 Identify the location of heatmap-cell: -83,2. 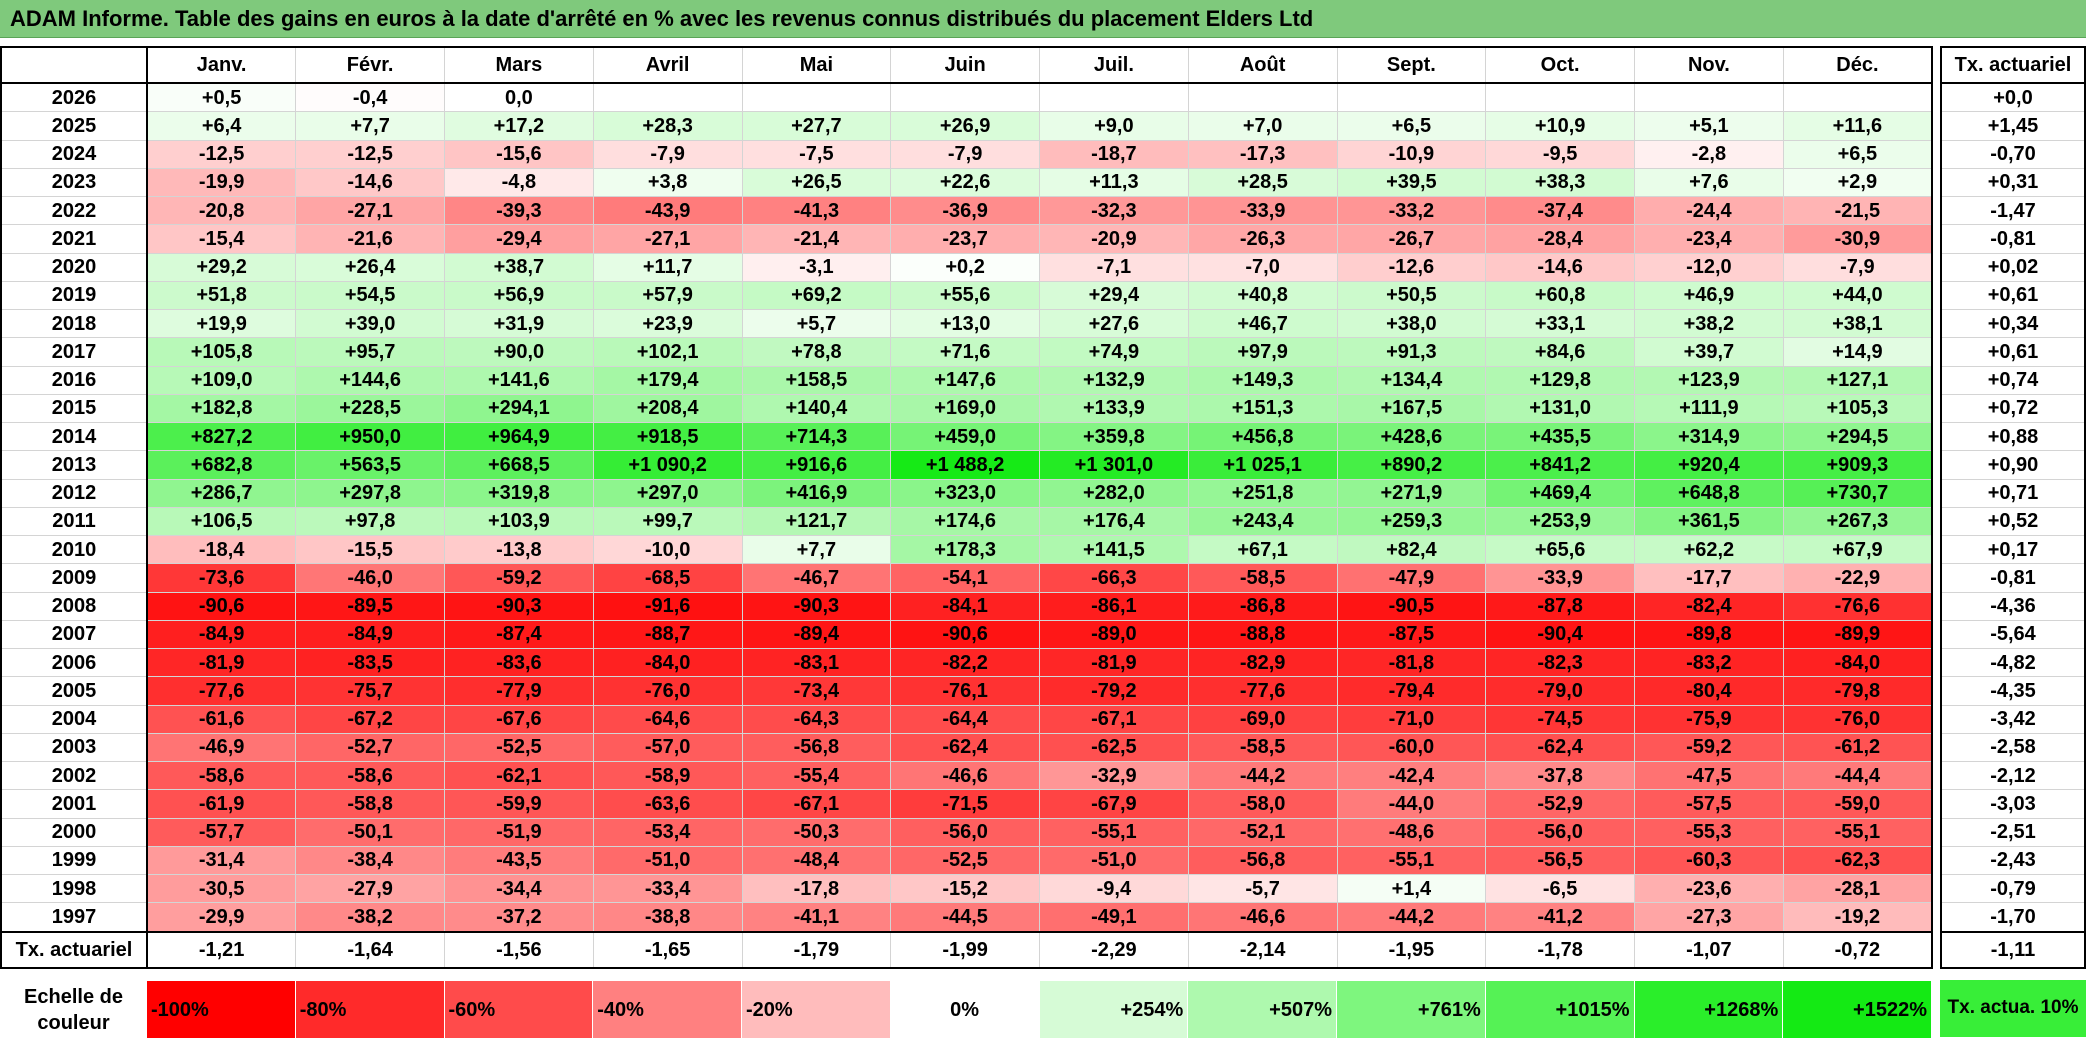
(1709, 662).